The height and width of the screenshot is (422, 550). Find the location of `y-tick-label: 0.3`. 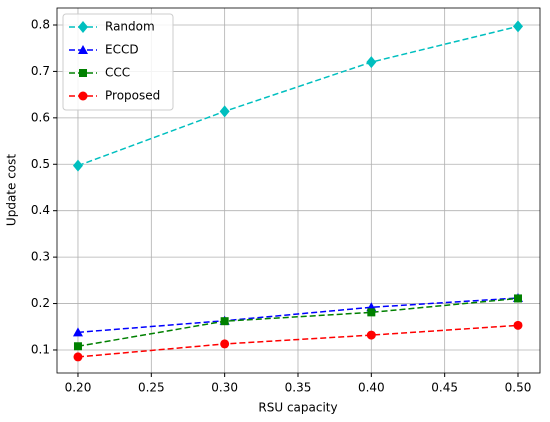

y-tick-label: 0.3 is located at coordinates (40, 257).